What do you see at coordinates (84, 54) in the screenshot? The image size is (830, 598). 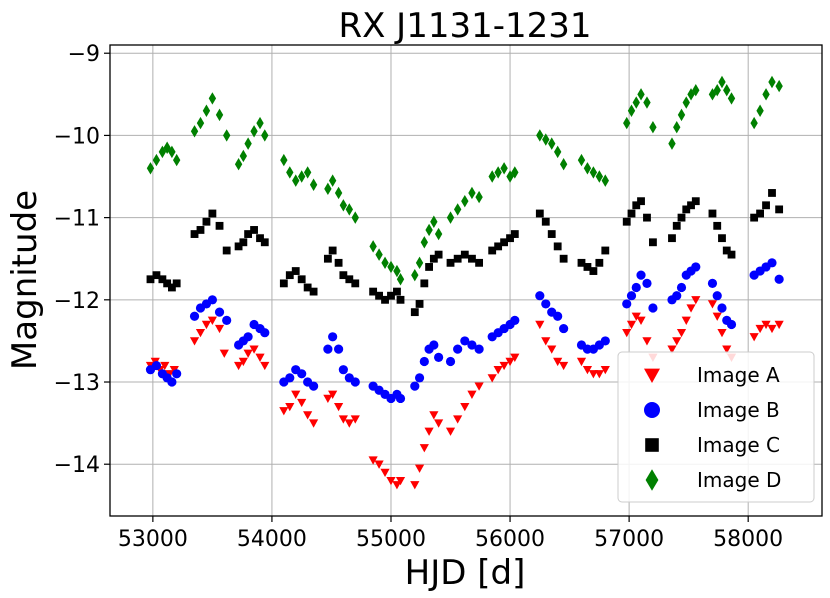 I see `y-tick-label: −9` at bounding box center [84, 54].